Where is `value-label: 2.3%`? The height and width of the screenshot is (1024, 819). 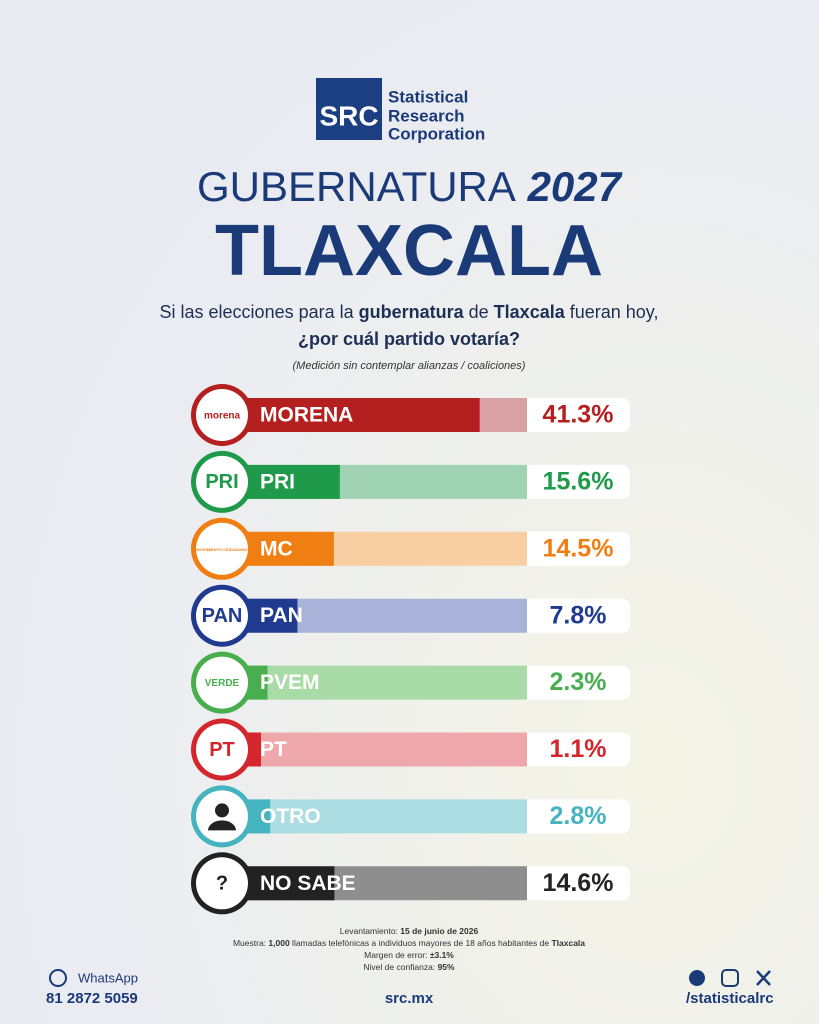 value-label: 2.3% is located at coordinates (578, 682).